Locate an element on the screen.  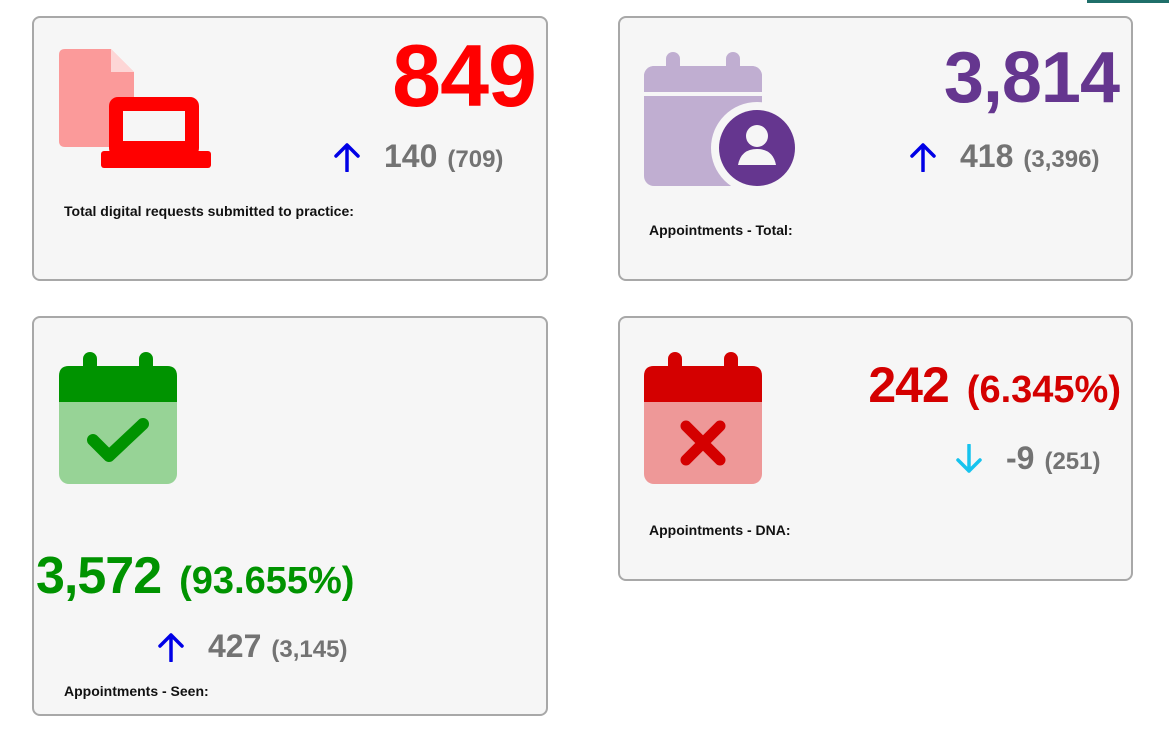
digital-request-laptop-icon is located at coordinates (135, 108).